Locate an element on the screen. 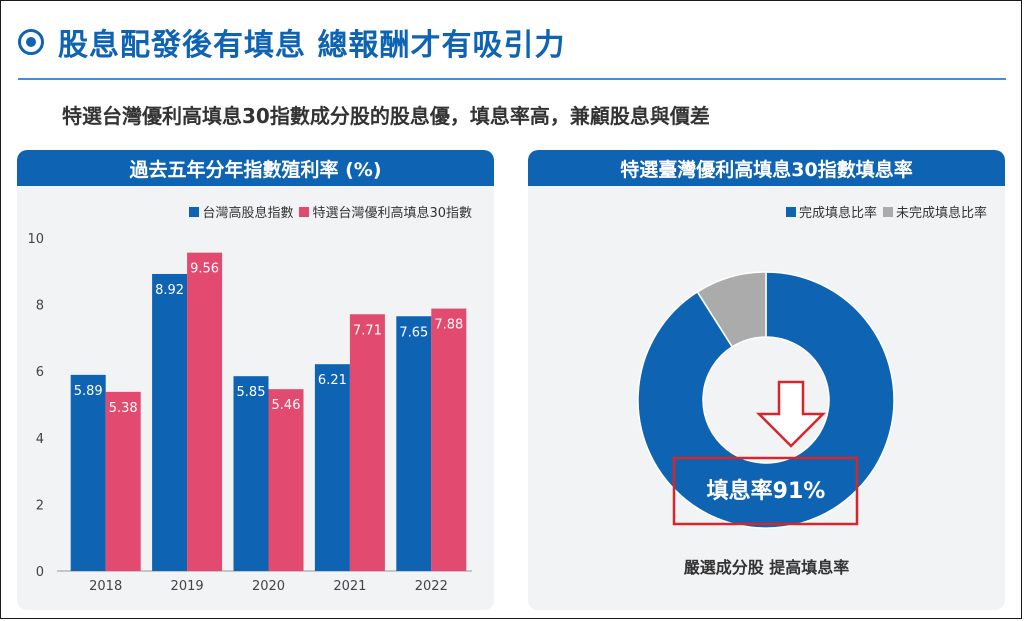  legend-label-series-1: 台灣高股息指數 is located at coordinates (248, 213).